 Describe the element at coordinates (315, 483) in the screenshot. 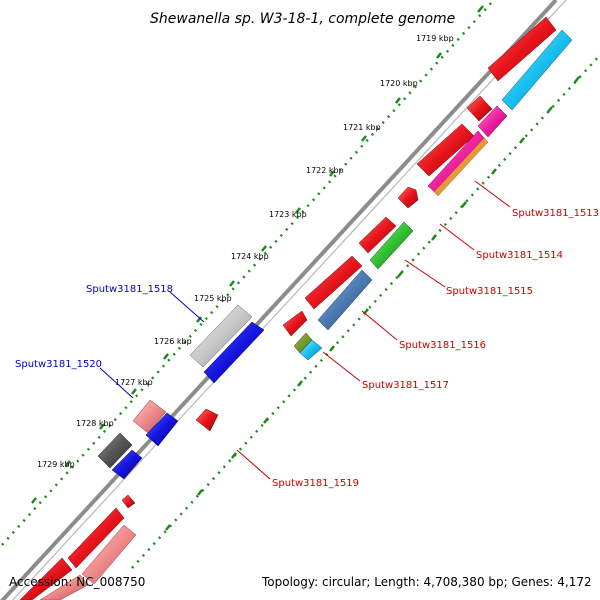

I see `gene-label-1519: Sputw3181_1519` at that location.